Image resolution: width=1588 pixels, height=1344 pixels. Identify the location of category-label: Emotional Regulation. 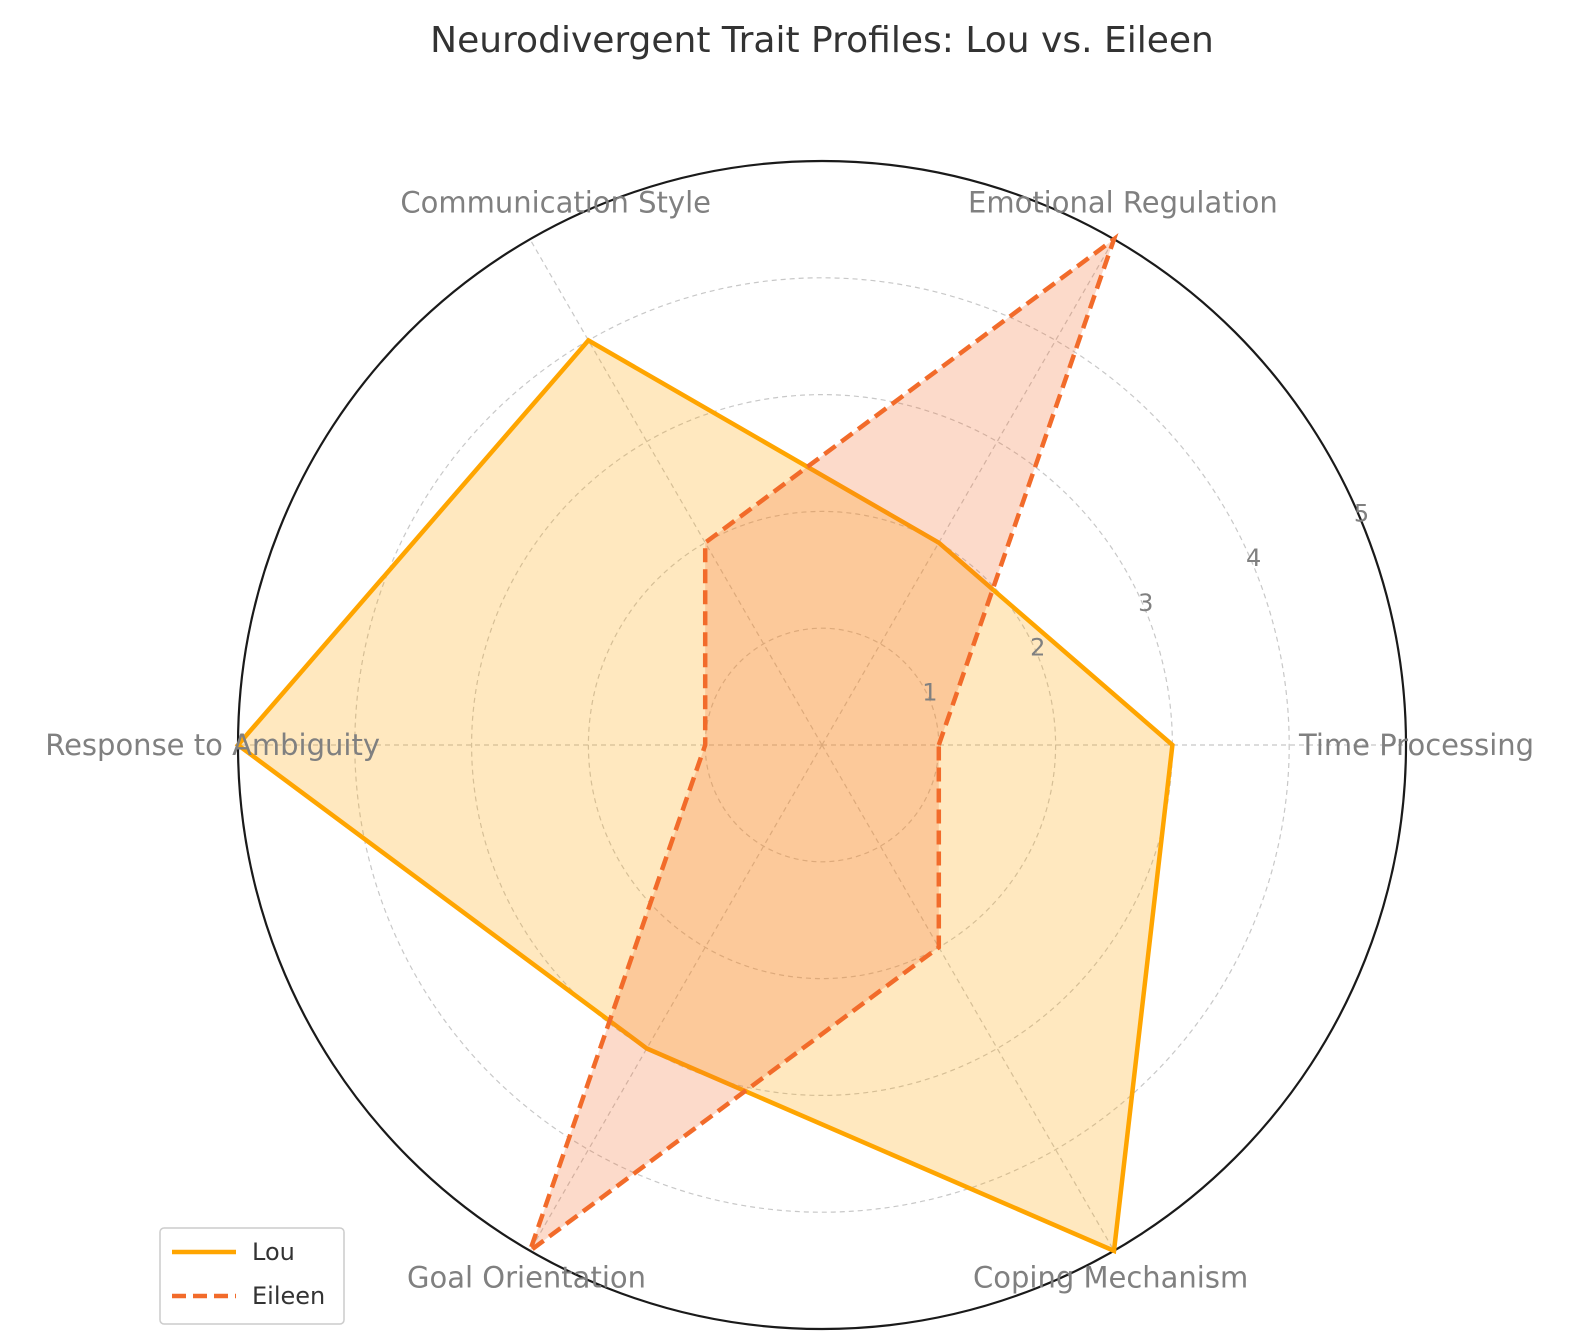
(1123, 202).